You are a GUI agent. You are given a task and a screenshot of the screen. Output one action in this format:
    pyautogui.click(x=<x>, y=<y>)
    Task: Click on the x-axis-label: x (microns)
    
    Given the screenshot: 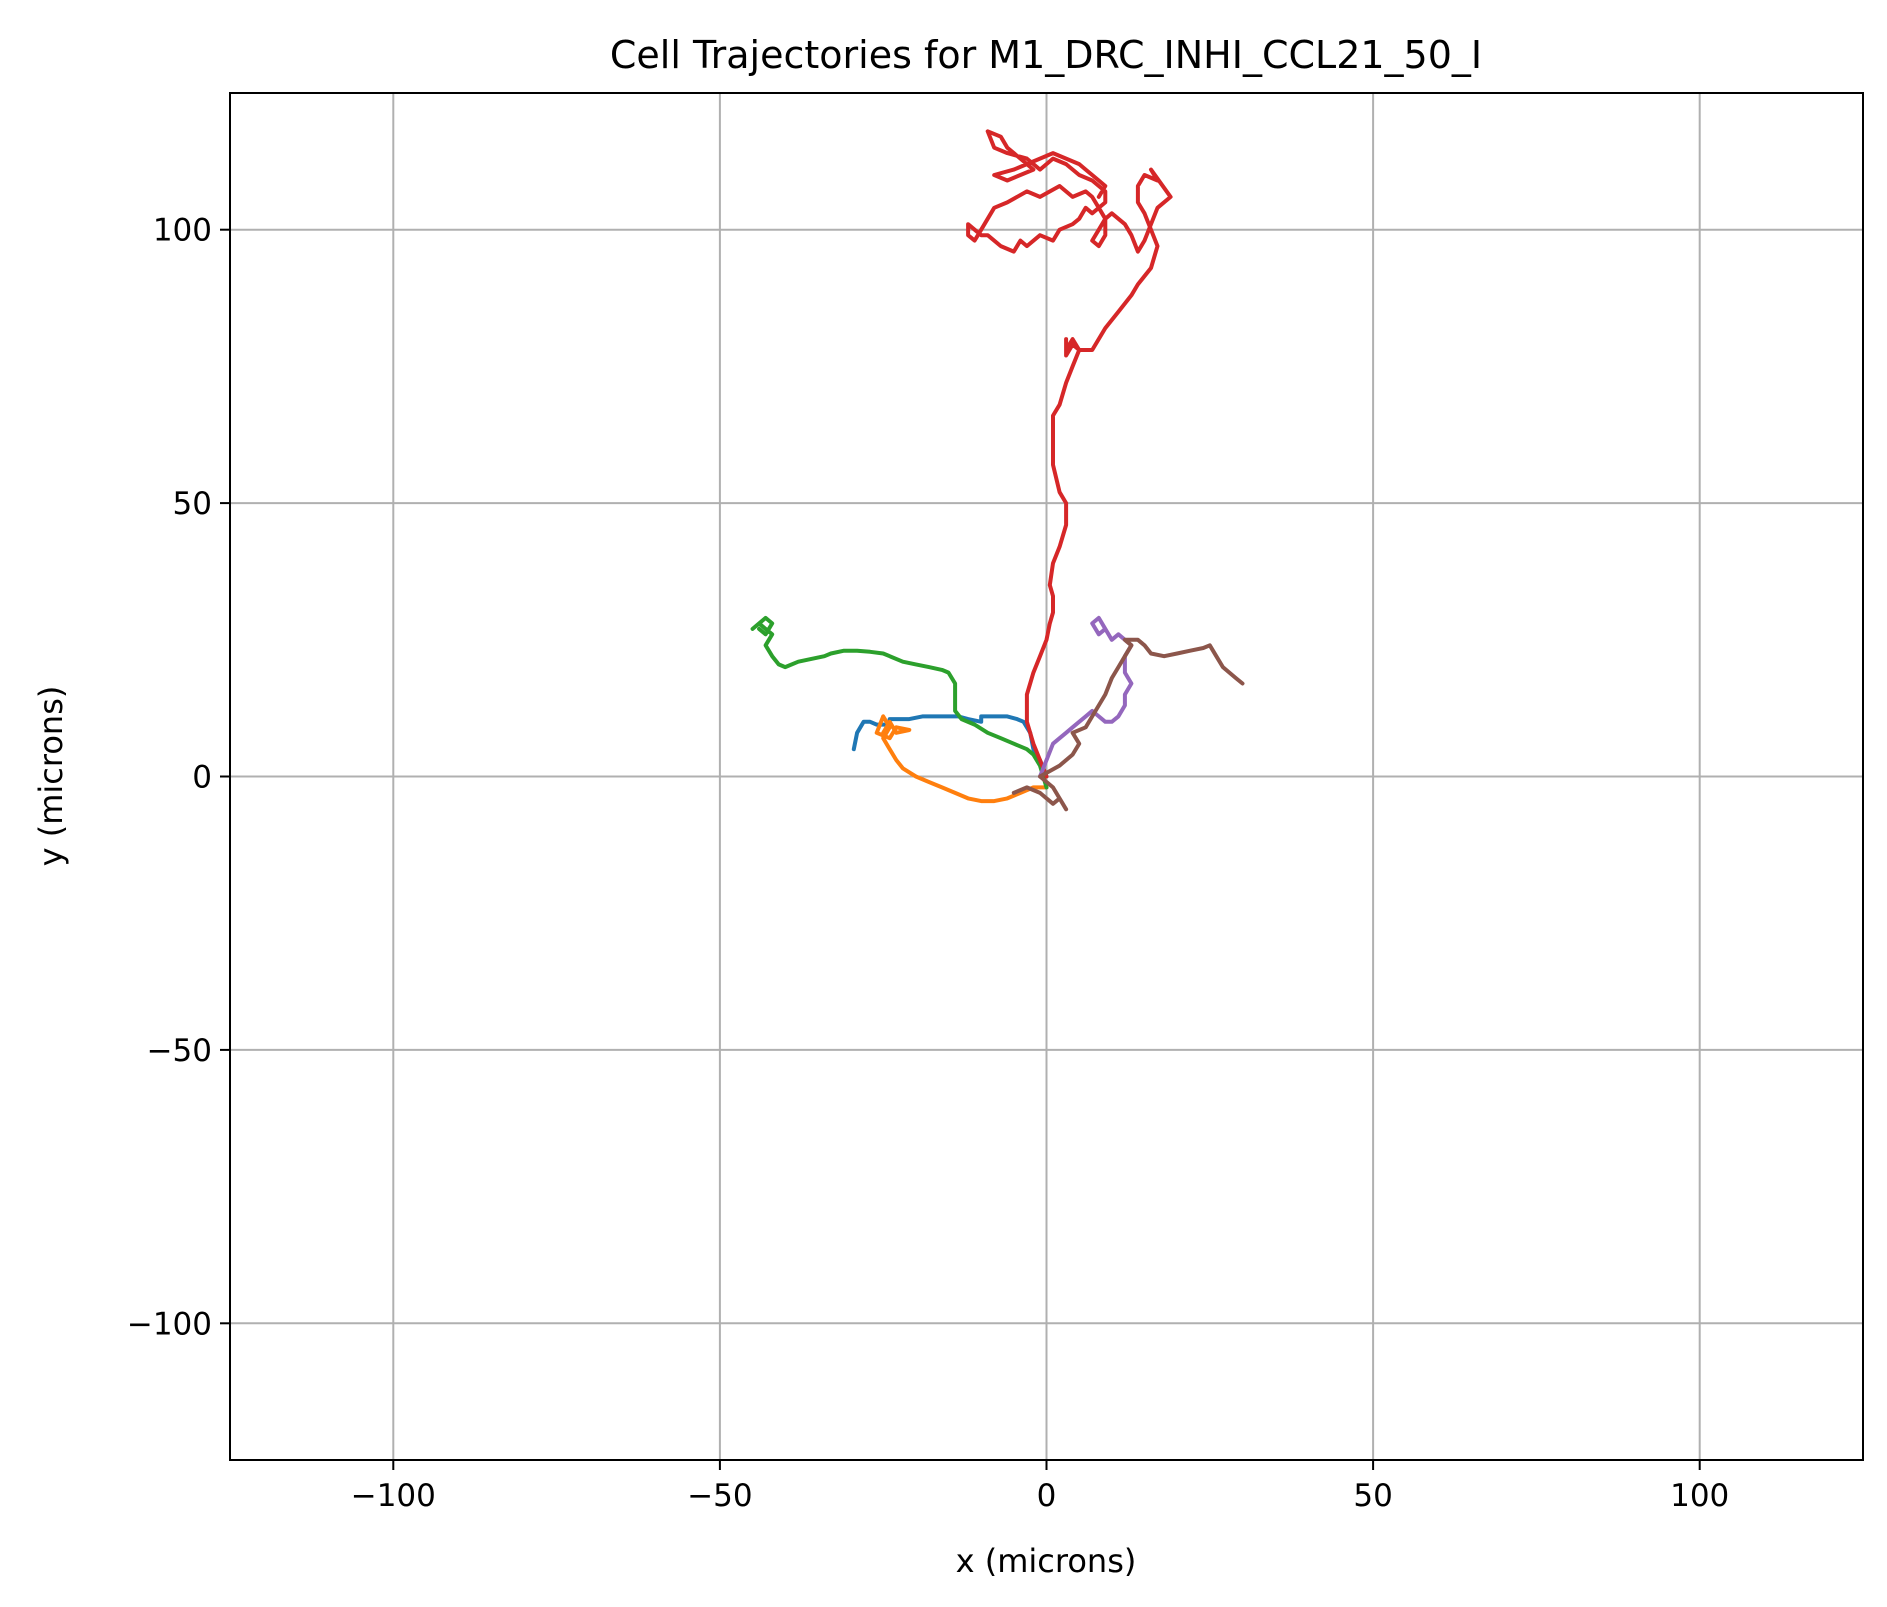 What is the action you would take?
    pyautogui.click(x=1046, y=1561)
    